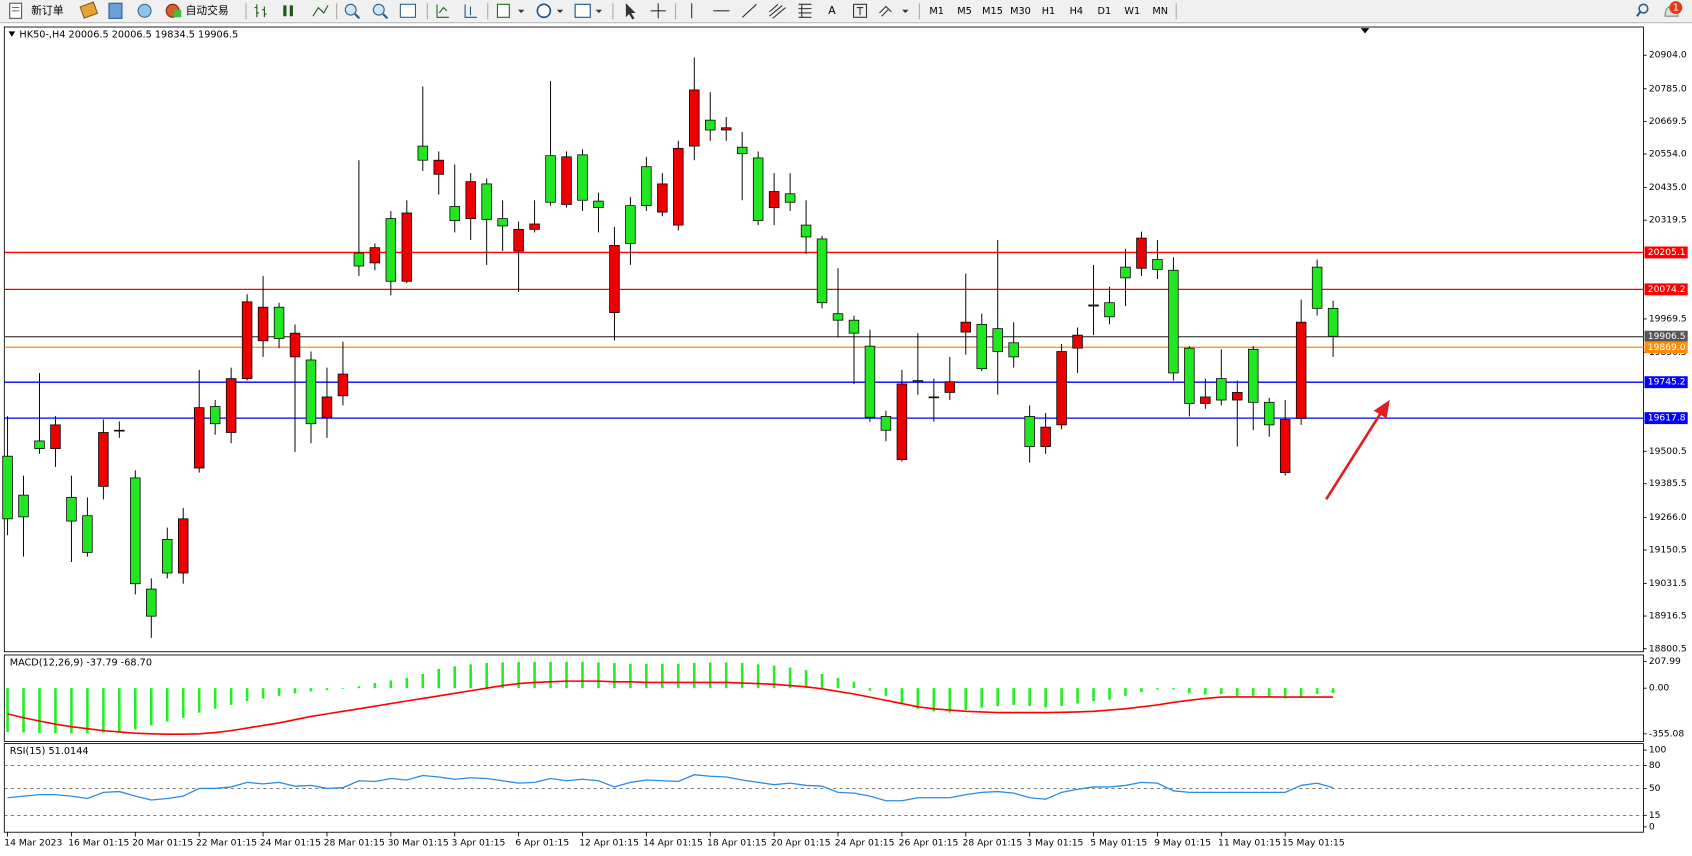 The width and height of the screenshot is (1692, 856). I want to click on timeframe-button: D1, so click(1105, 11).